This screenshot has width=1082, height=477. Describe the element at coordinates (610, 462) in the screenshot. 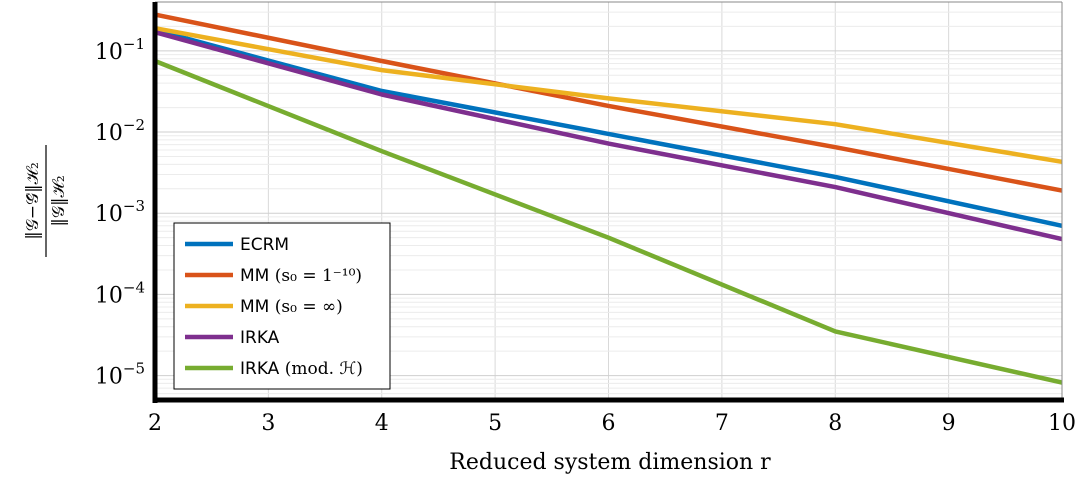

I see `x-axis-label: Reduced system dimension r` at that location.